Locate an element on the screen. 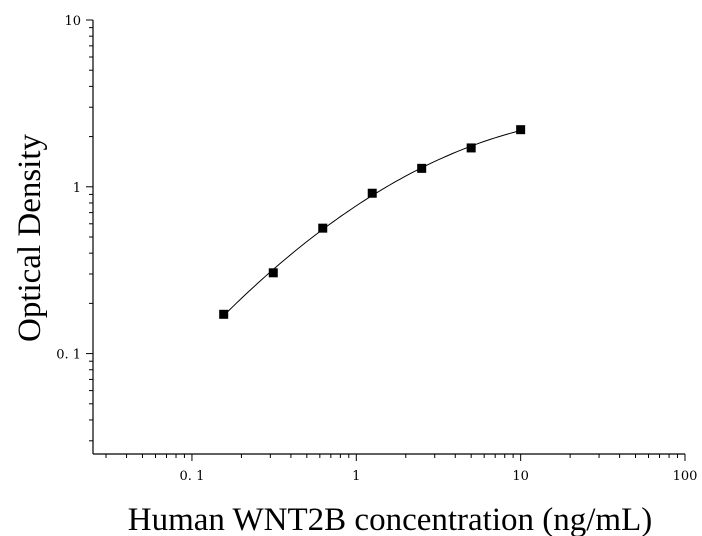 This screenshot has width=702, height=536. x-tick-label: 10 is located at coordinates (520, 476).